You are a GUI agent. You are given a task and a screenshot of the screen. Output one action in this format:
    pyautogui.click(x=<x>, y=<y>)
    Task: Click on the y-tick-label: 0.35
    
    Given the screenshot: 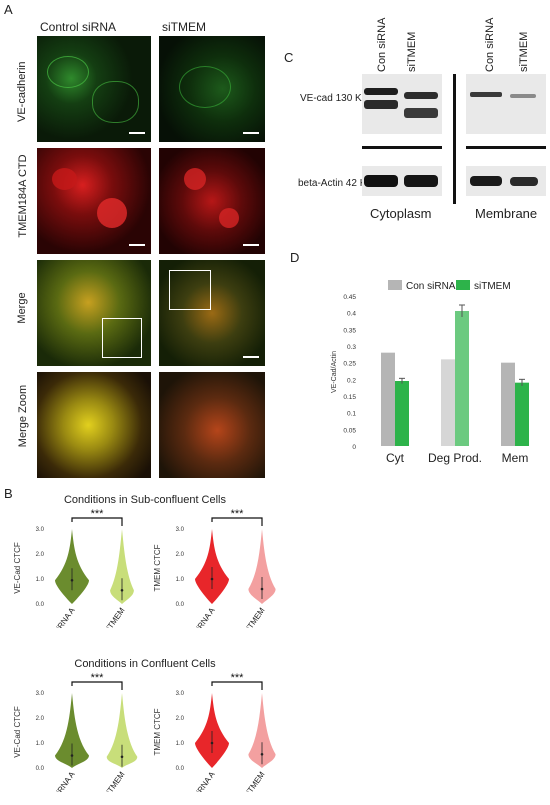 What is the action you would take?
    pyautogui.click(x=349, y=330)
    